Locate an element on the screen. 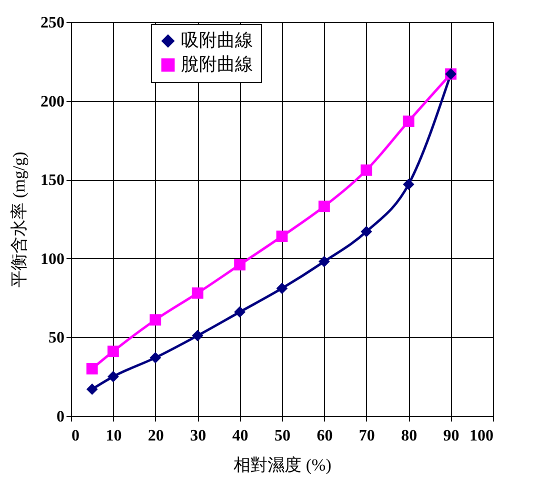 The width and height of the screenshot is (555, 497). y-tick-label: 150 is located at coordinates (52, 181).